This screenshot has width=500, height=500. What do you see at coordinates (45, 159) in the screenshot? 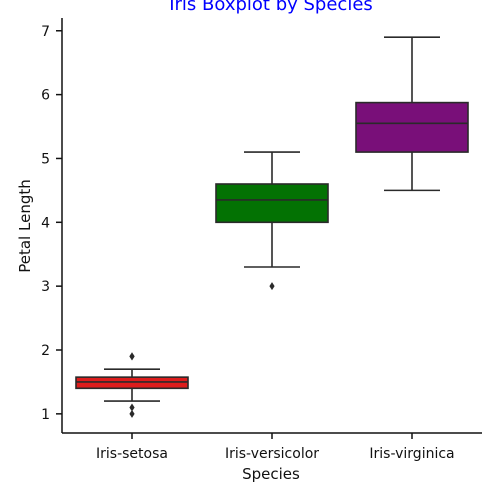
I see `y-tick-label: 5` at bounding box center [45, 159].